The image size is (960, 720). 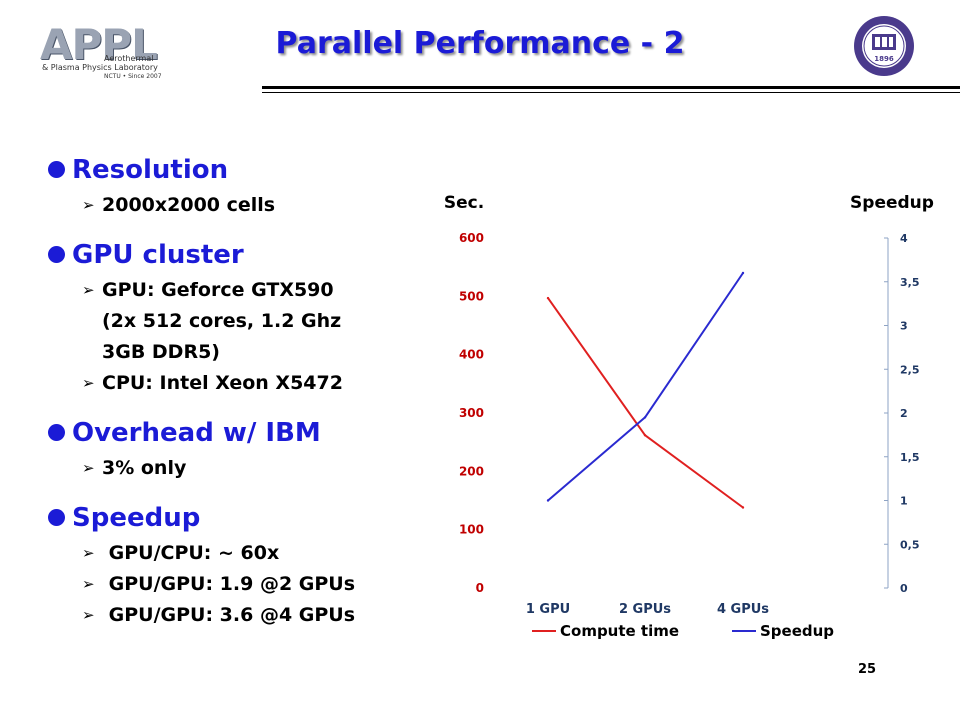 I want to click on sub-bullet: ➢ GPU/GPU: 3.6 @4 GPUs, so click(x=248, y=615).